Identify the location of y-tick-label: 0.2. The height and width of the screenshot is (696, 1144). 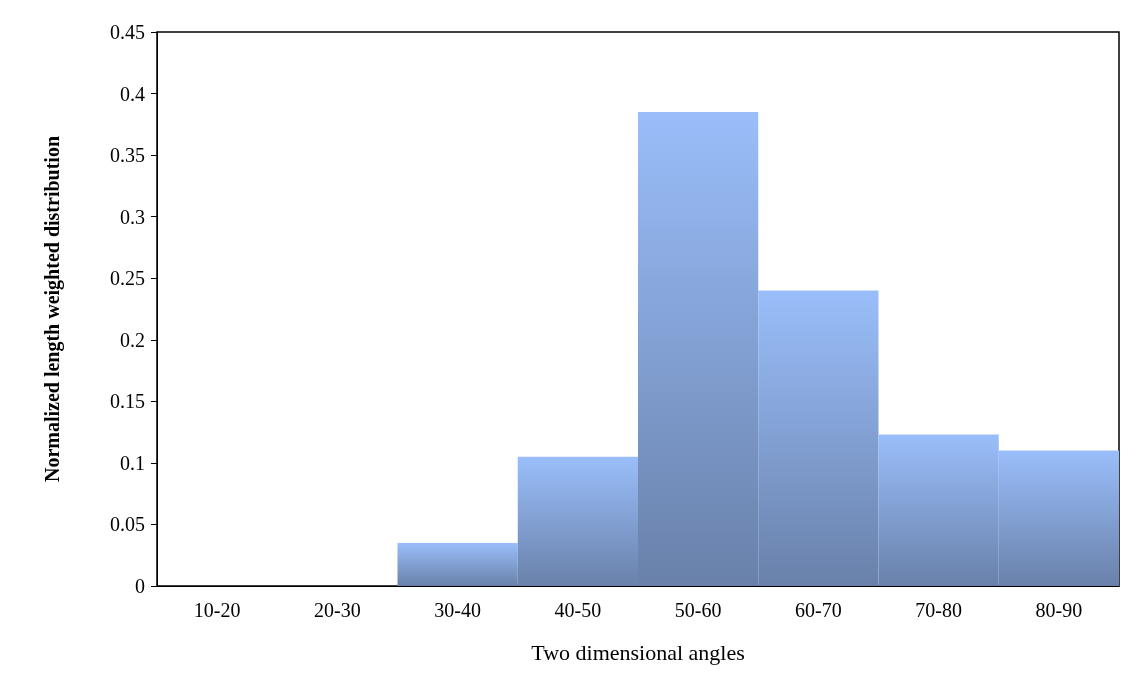
(132, 339).